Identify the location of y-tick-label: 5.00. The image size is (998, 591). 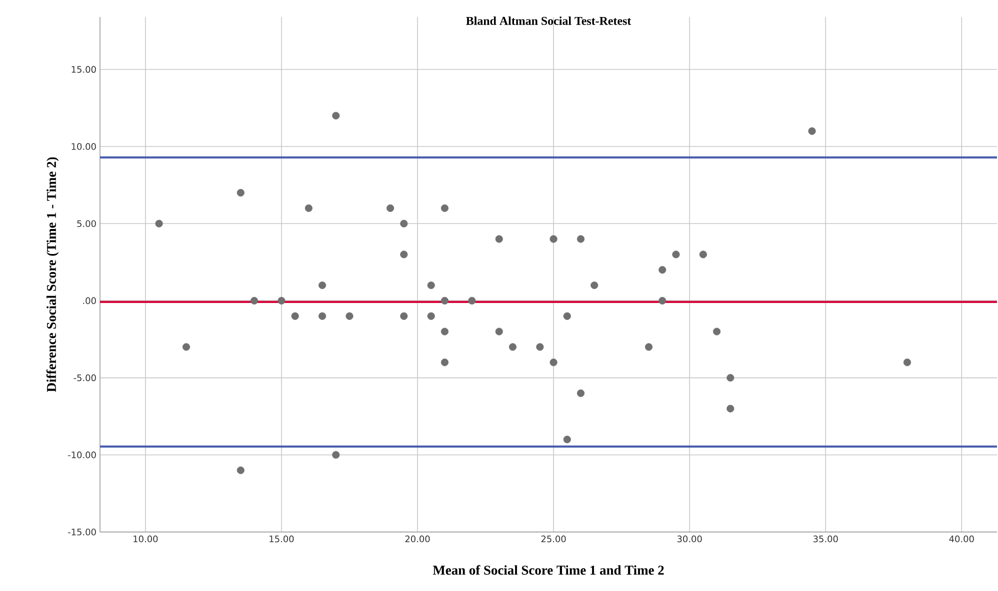
(86, 223).